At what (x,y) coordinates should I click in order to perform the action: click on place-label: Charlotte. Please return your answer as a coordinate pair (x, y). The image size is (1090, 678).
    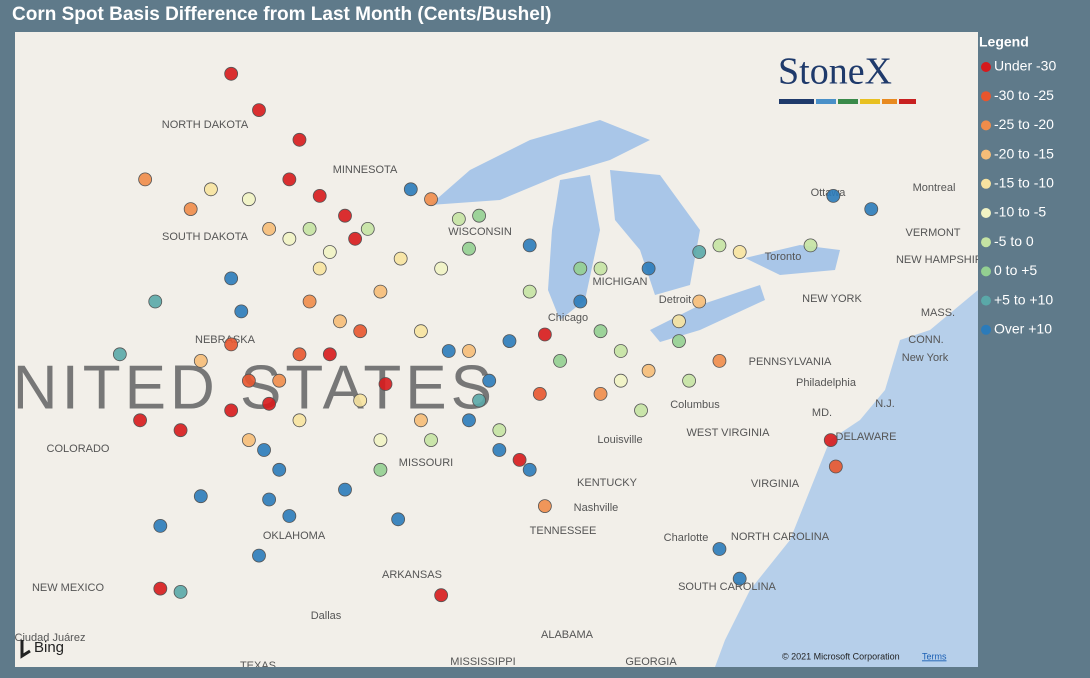
    Looking at the image, I should click on (686, 538).